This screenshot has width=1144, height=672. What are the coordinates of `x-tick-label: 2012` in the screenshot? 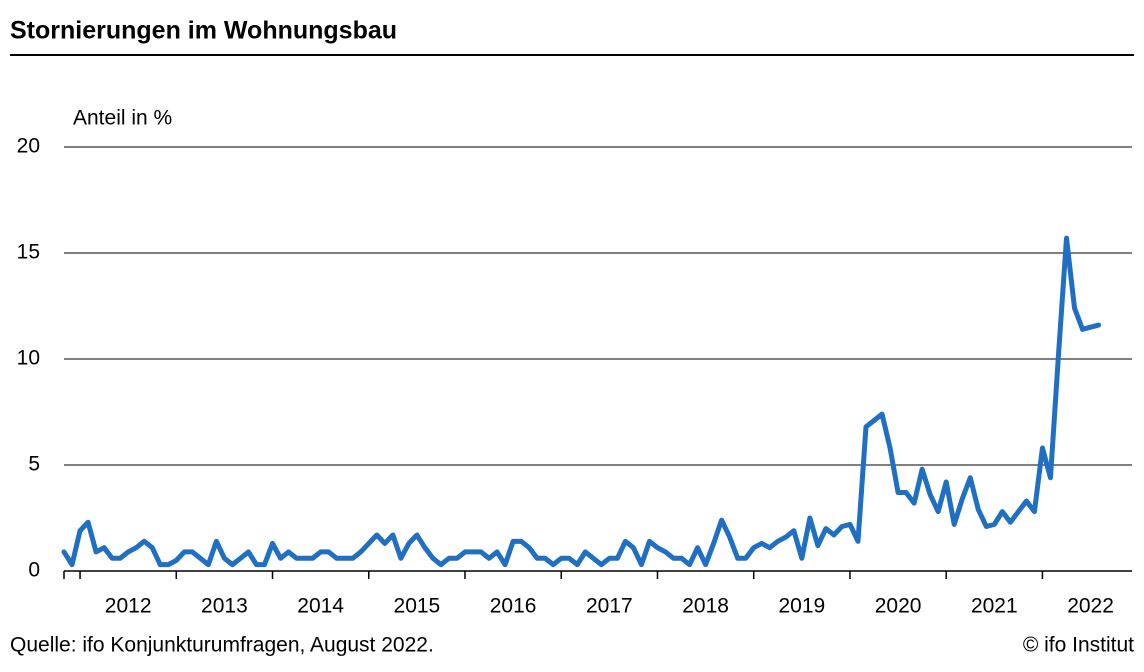 It's located at (128, 606).